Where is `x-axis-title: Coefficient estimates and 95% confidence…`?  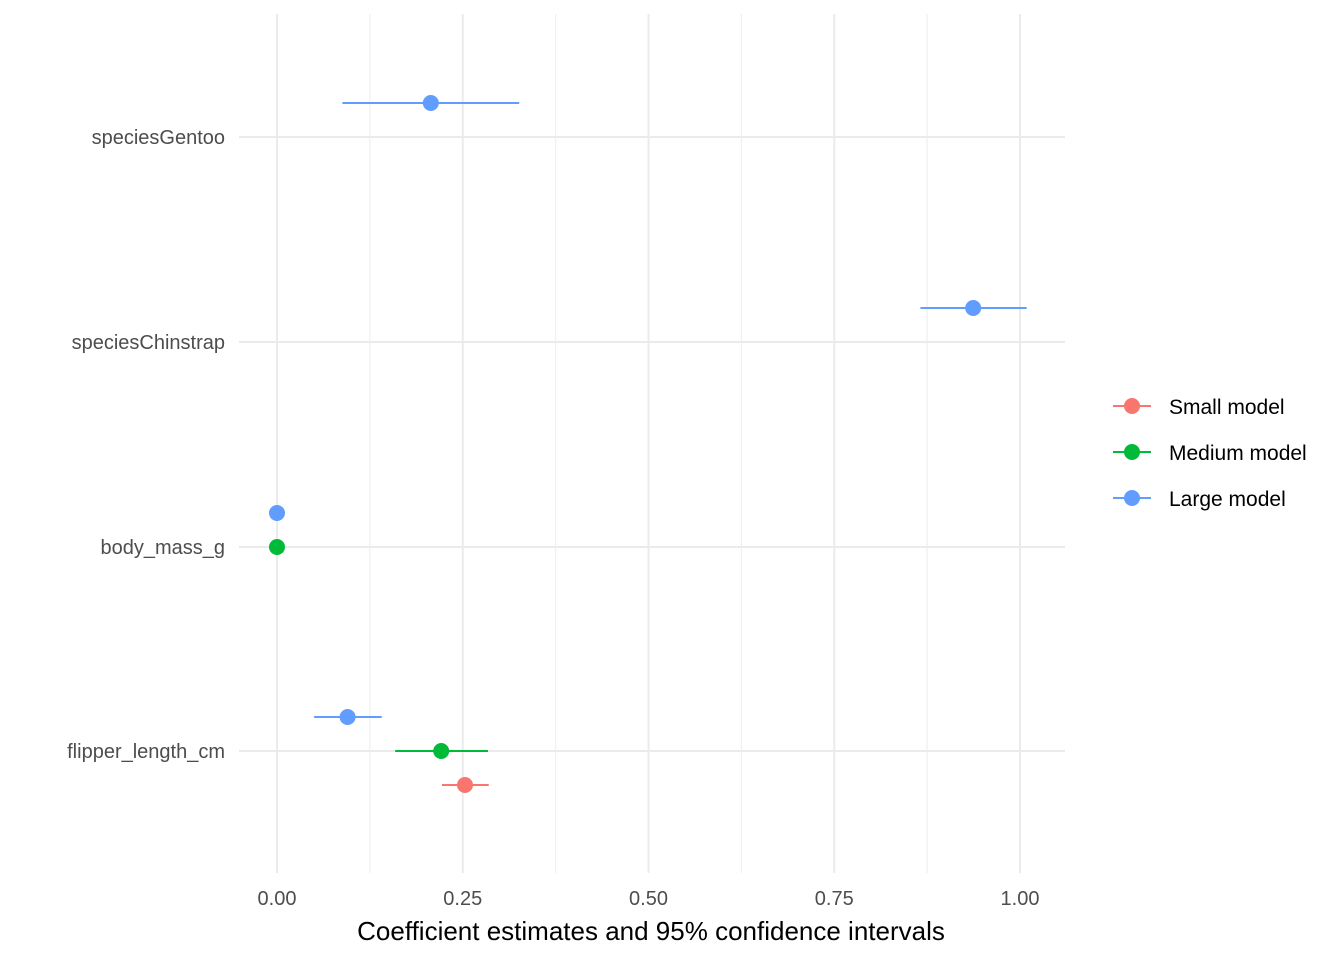 x-axis-title: Coefficient estimates and 95% confidence… is located at coordinates (651, 931).